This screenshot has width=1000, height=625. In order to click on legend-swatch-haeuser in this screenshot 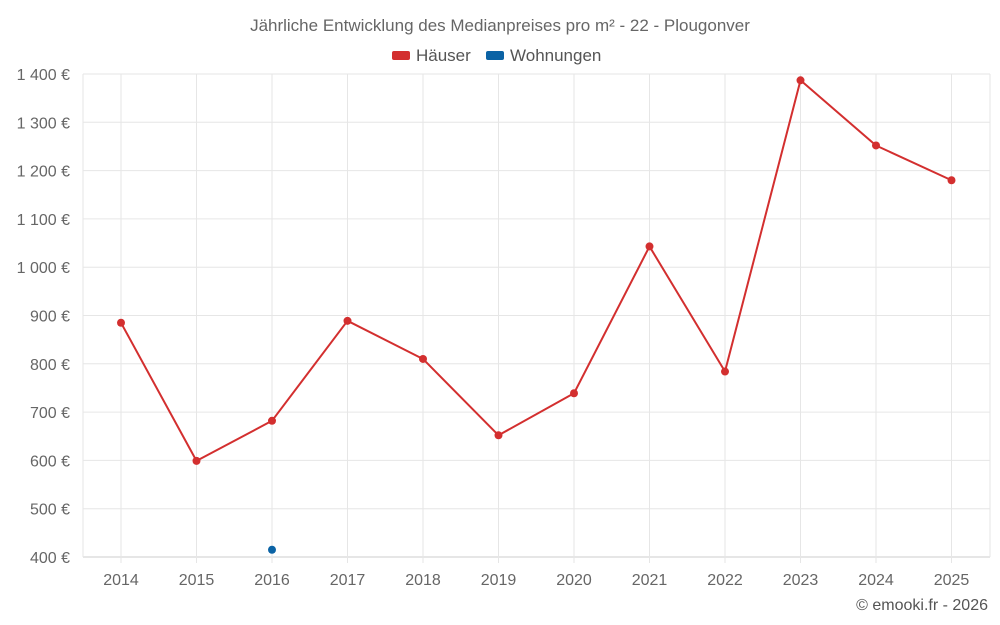, I will do `click(401, 55)`.